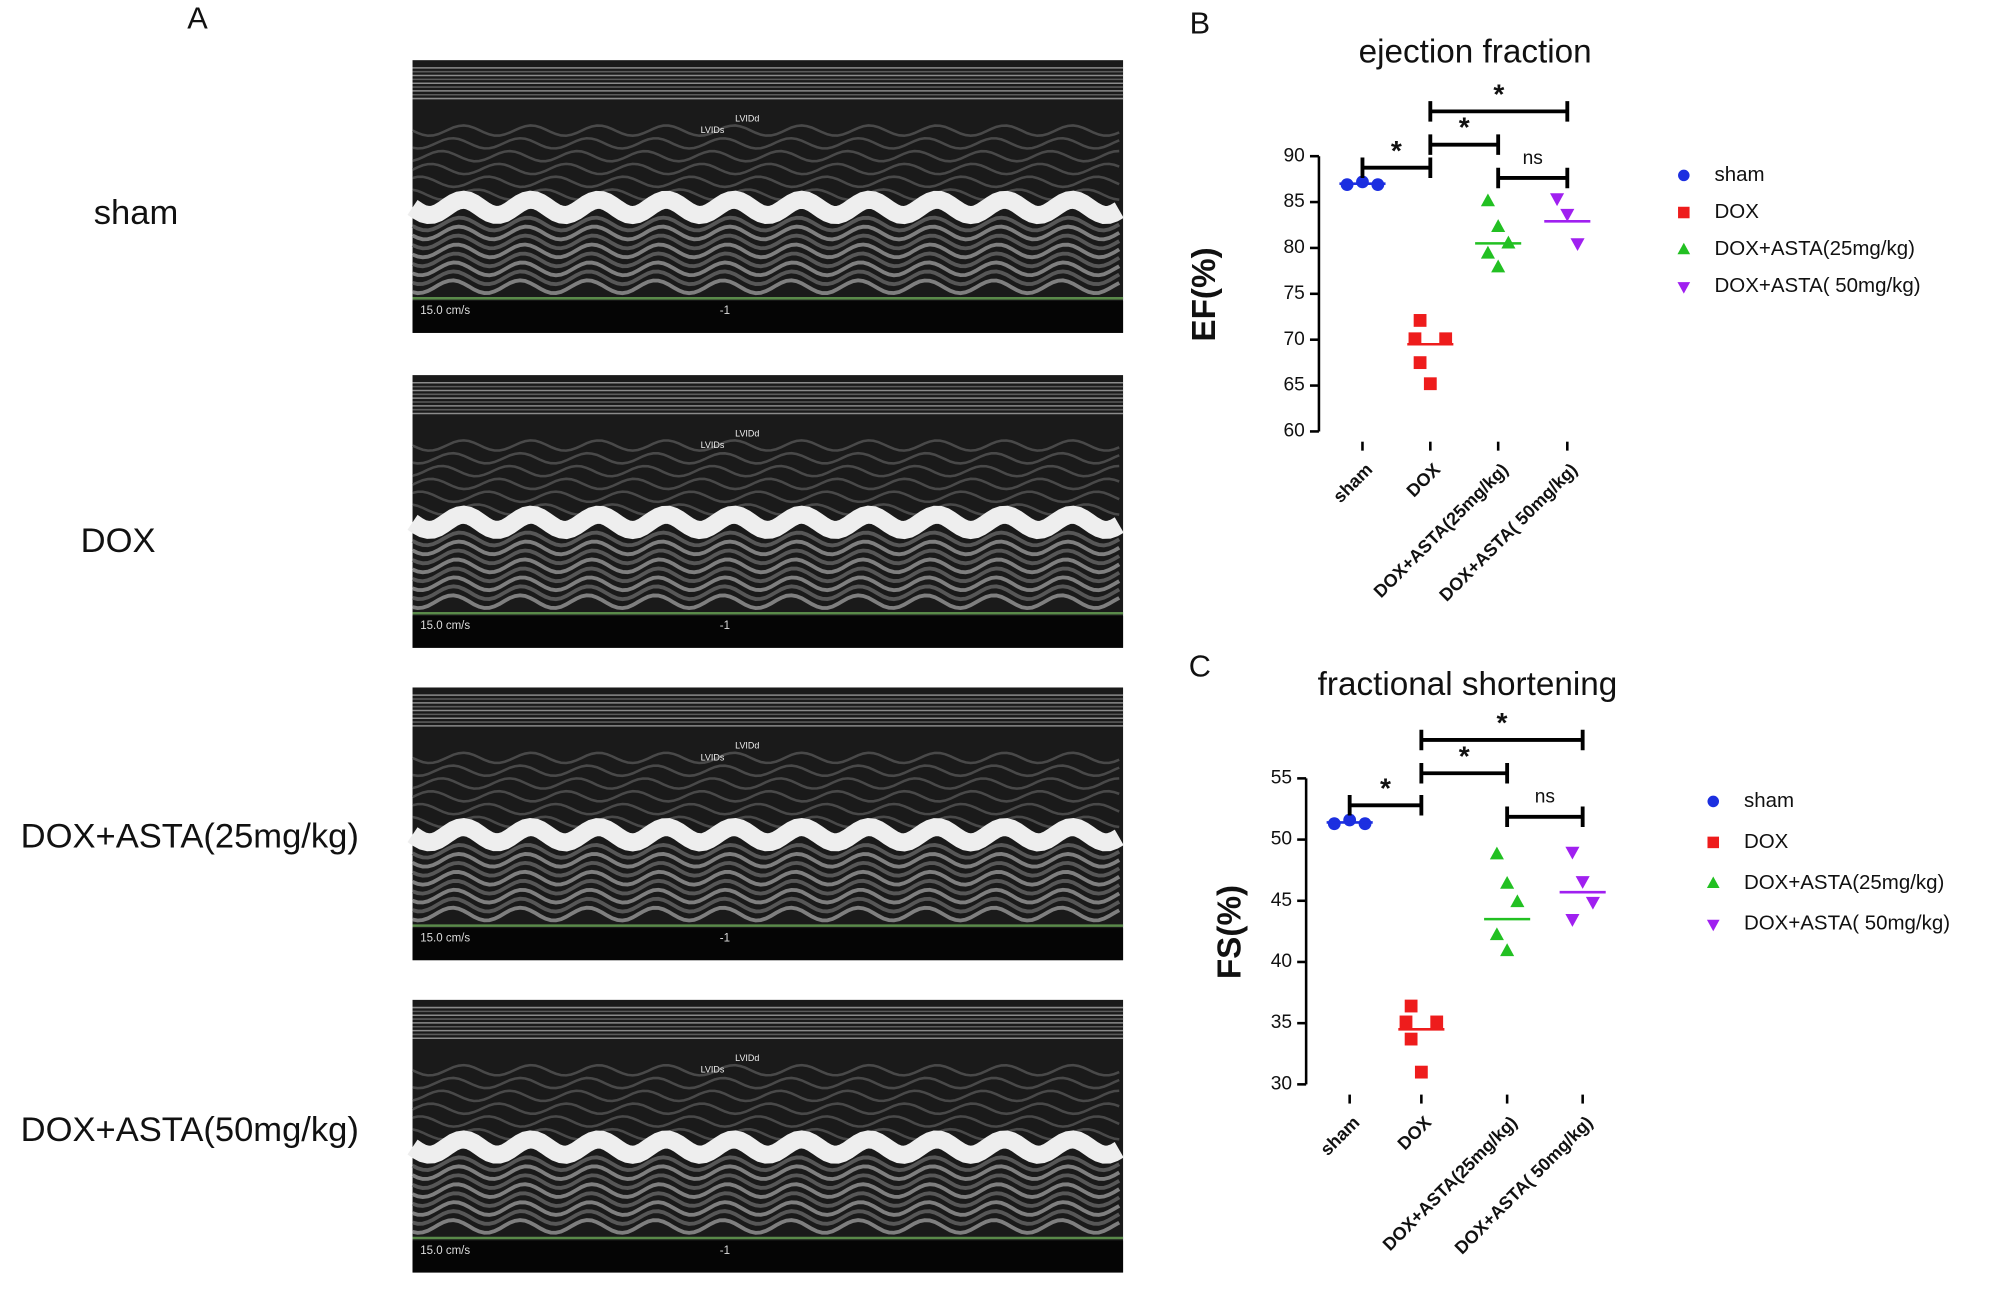 Image resolution: width=2008 pixels, height=1302 pixels. What do you see at coordinates (1524, 1185) in the screenshot?
I see `x-tick-label: DOX+ASTA( 50mg/kg)` at bounding box center [1524, 1185].